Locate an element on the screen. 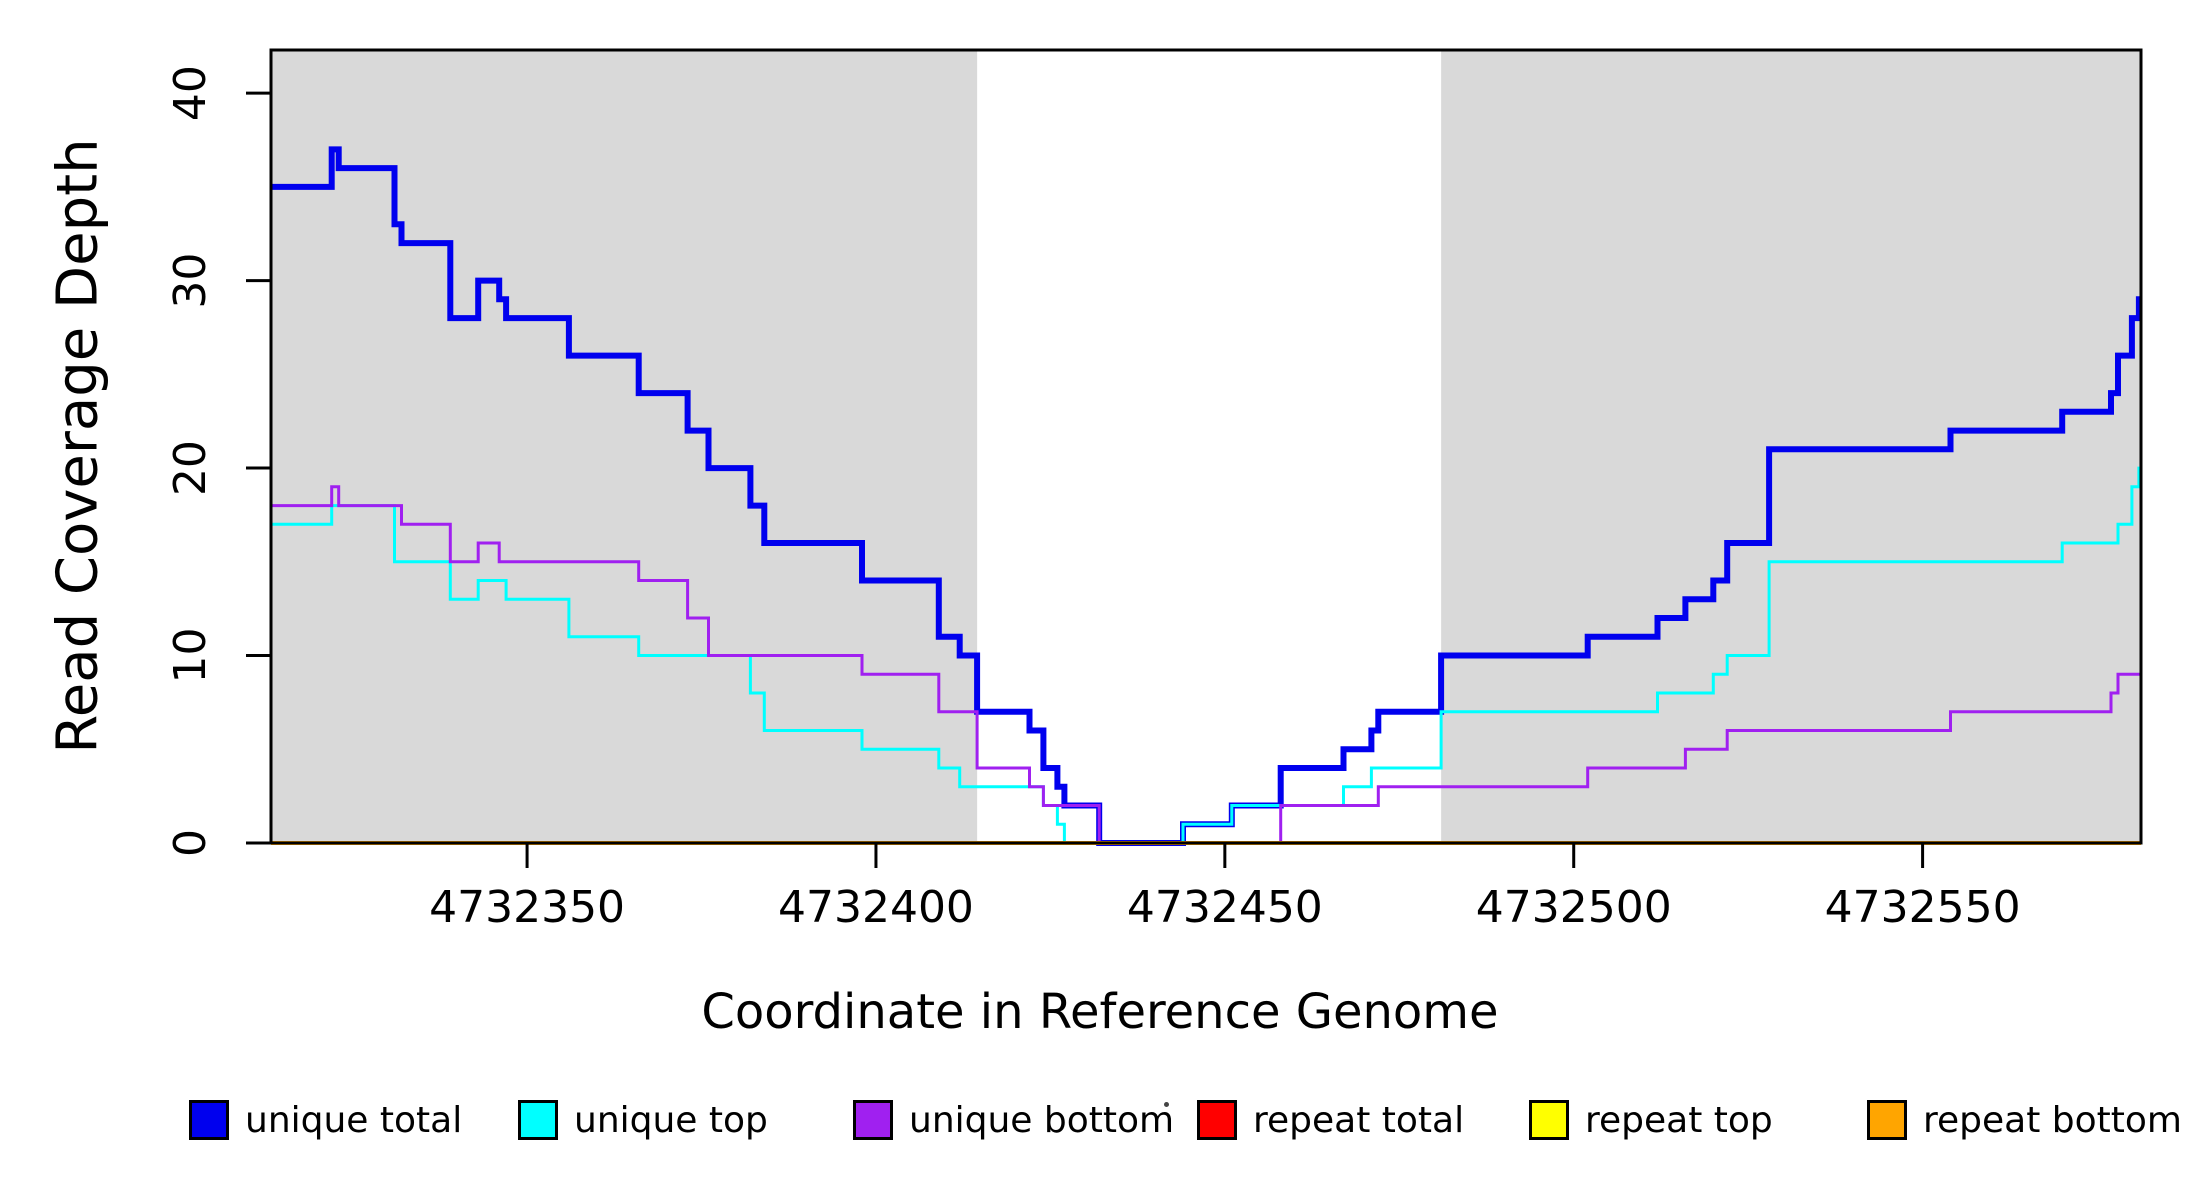 The height and width of the screenshot is (1200, 2200). legend-swatch-unique-total-icon is located at coordinates (209, 1120).